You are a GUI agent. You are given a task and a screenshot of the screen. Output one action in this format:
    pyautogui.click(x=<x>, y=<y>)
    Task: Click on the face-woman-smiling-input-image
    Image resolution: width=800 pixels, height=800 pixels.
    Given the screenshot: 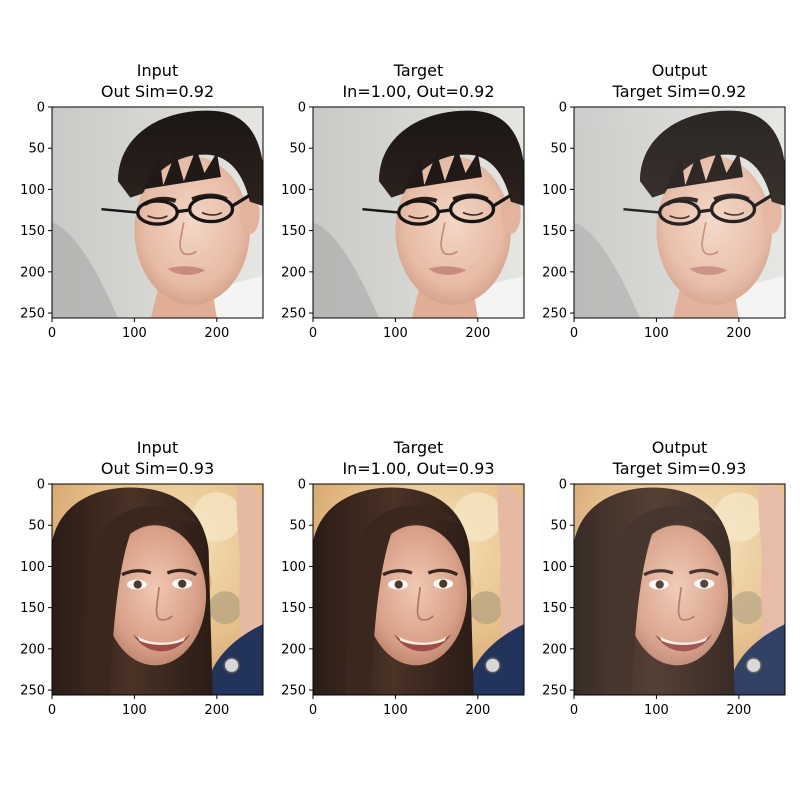 What is the action you would take?
    pyautogui.click(x=157, y=589)
    